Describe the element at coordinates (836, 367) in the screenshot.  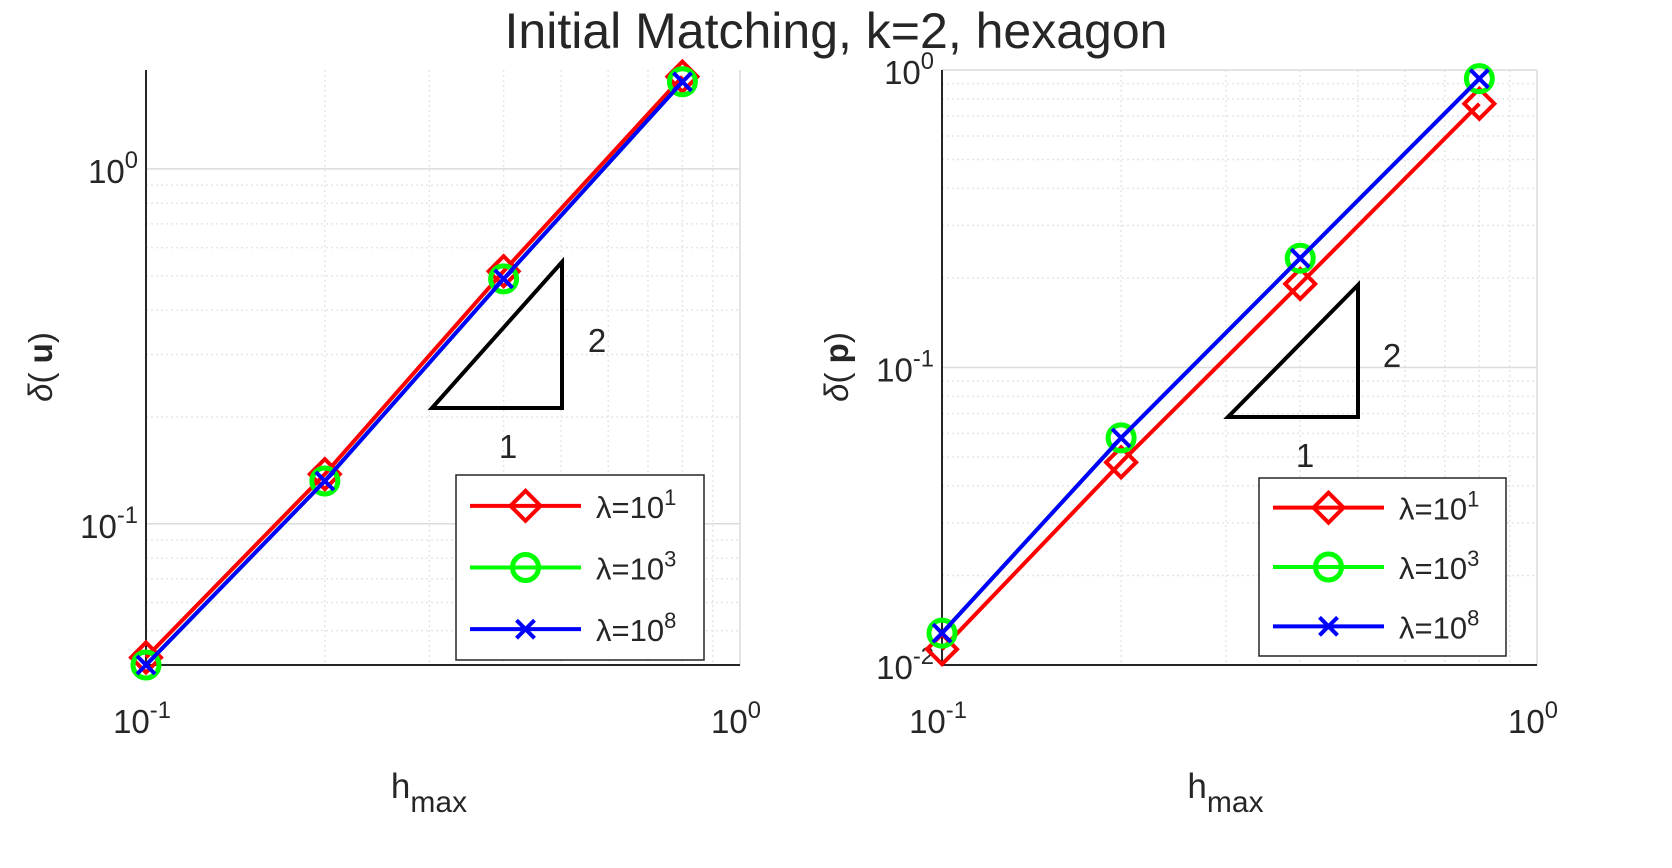
I see `y-axis-label: δ( p)` at that location.